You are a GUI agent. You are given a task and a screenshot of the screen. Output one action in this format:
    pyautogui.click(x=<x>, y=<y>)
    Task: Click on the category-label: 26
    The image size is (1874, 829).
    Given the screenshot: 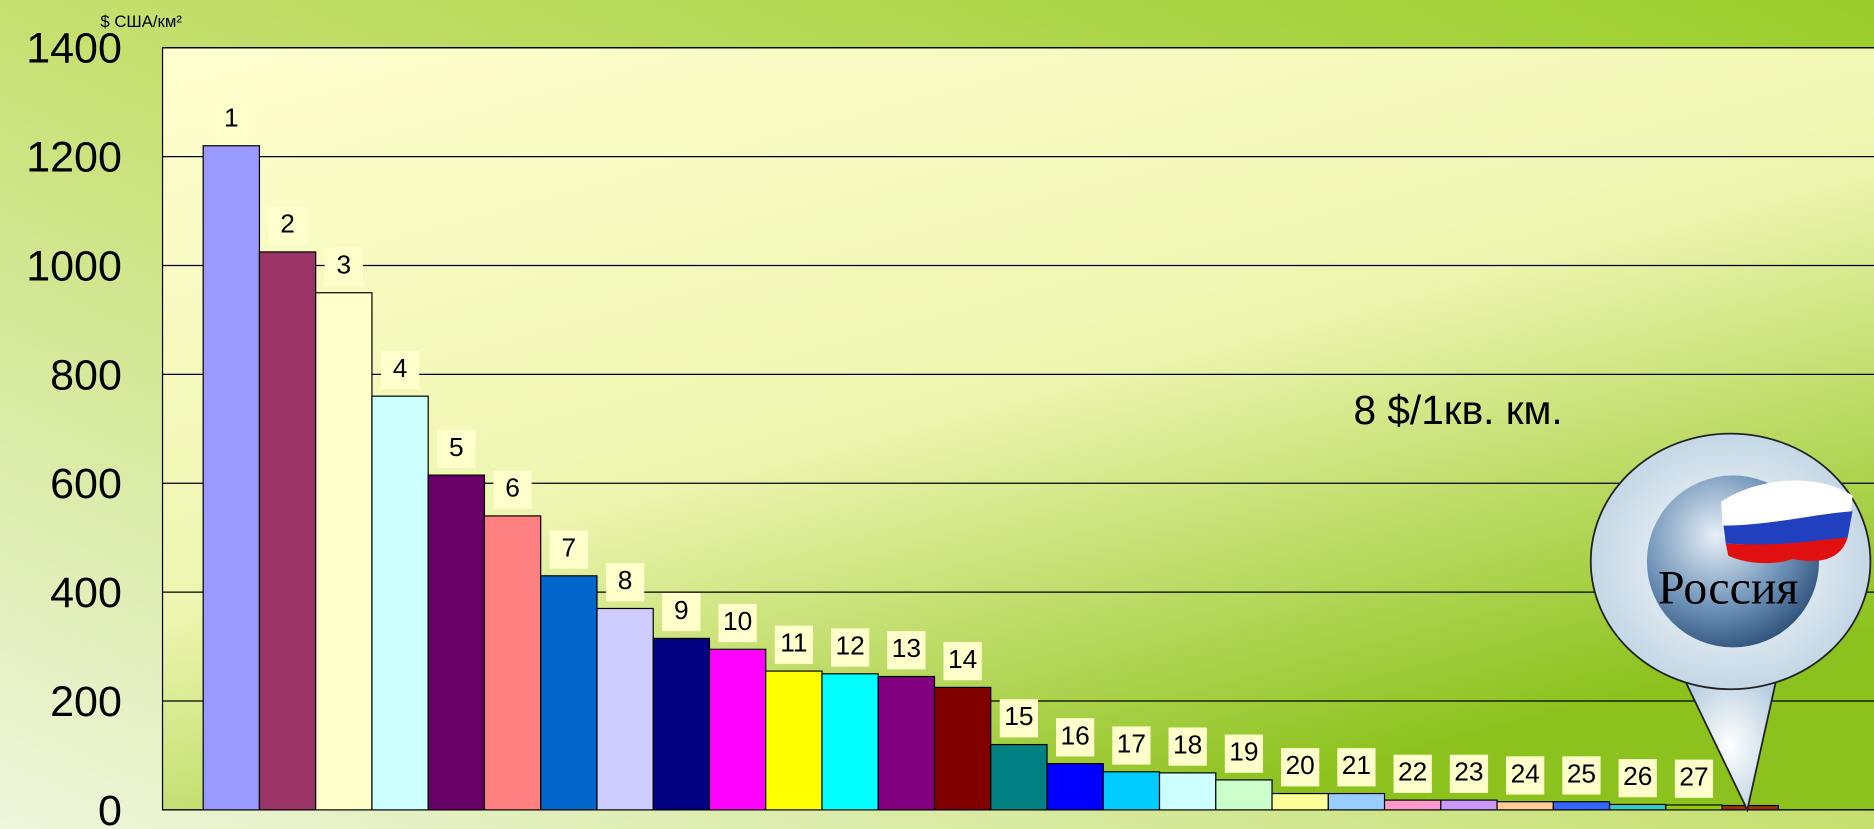 What is the action you would take?
    pyautogui.click(x=1637, y=776)
    